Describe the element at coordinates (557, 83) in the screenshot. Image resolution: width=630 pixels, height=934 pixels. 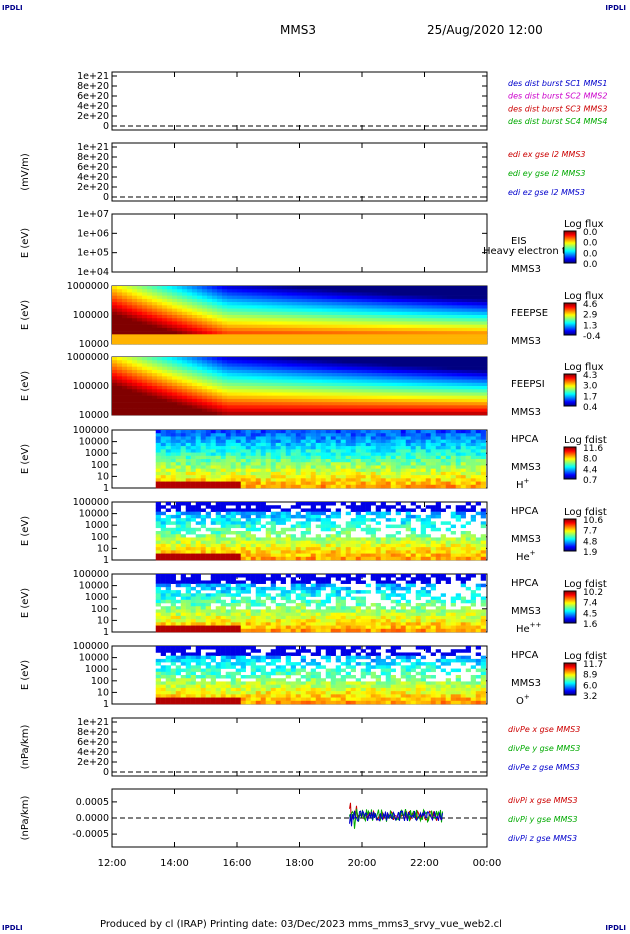
I see `series-label: des dist burst SC1 MMS1` at that location.